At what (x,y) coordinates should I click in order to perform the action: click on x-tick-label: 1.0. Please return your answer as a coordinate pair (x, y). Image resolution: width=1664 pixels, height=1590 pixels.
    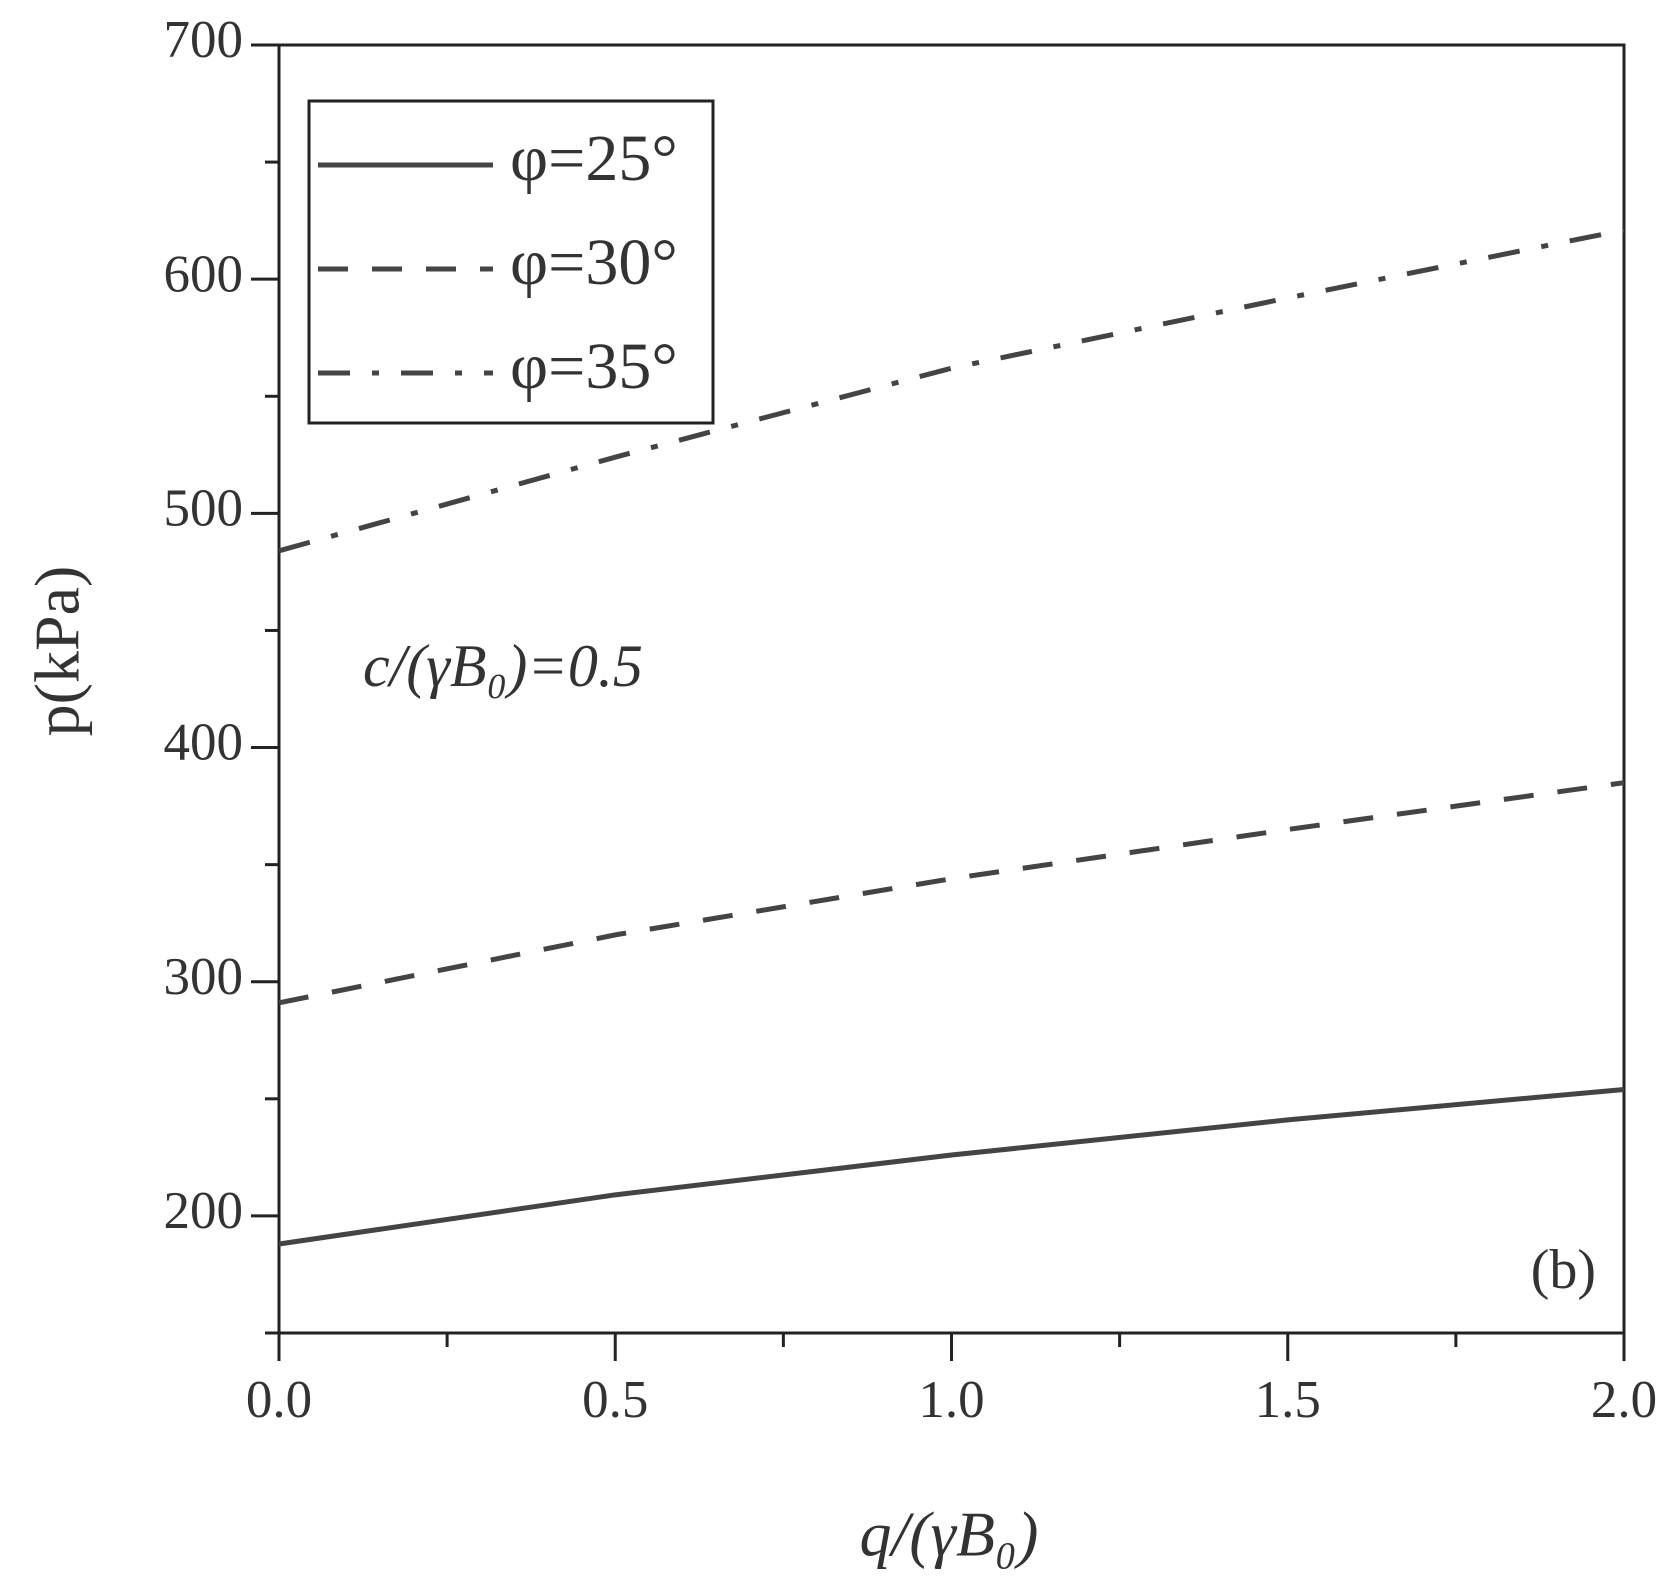
    Looking at the image, I should click on (951, 1400).